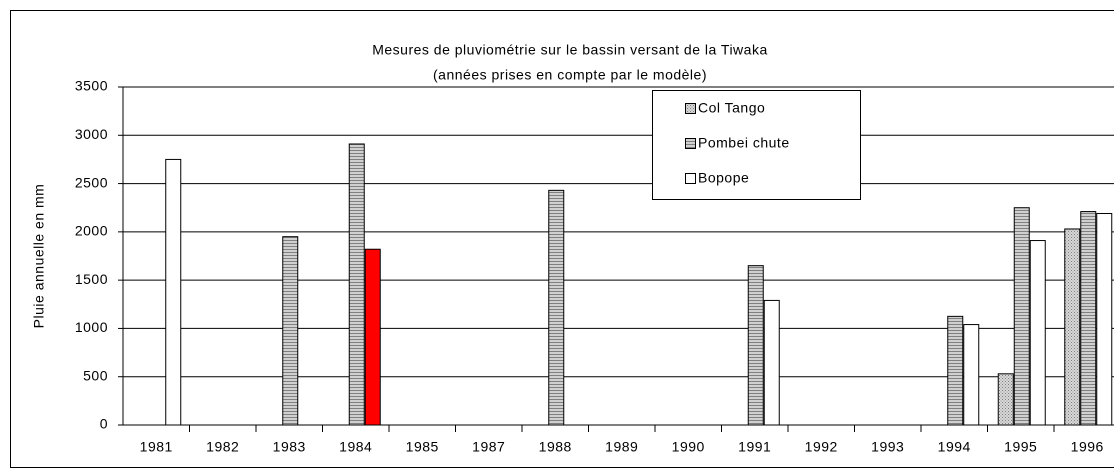  I want to click on x-tick-label: 1983, so click(289, 447).